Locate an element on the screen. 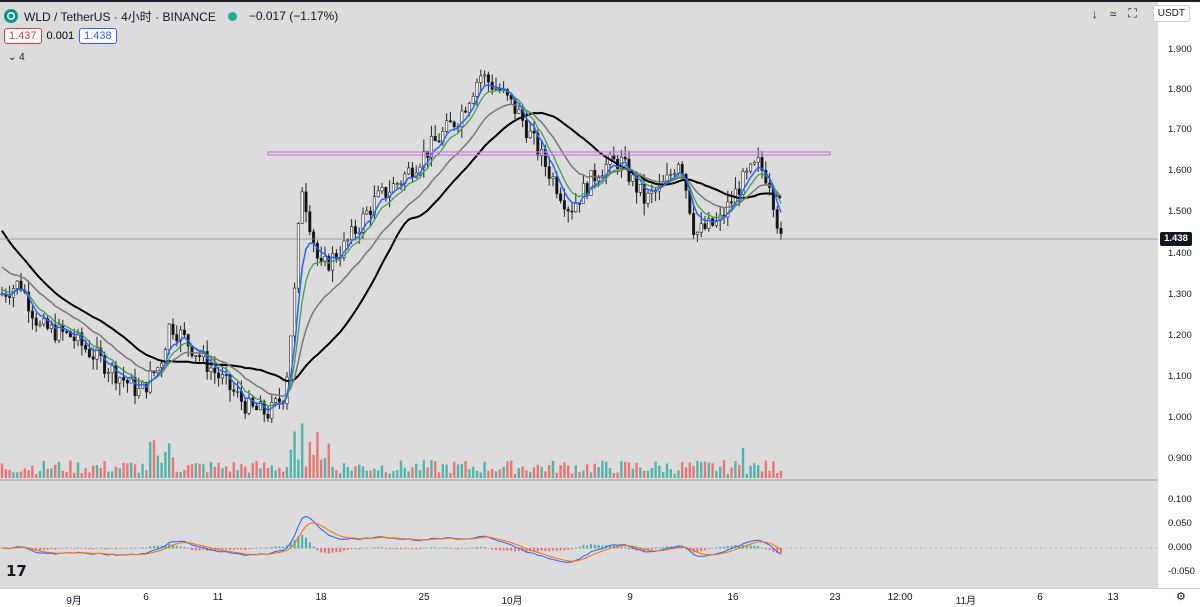  price-tick-label: 1.000 is located at coordinates (1180, 417).